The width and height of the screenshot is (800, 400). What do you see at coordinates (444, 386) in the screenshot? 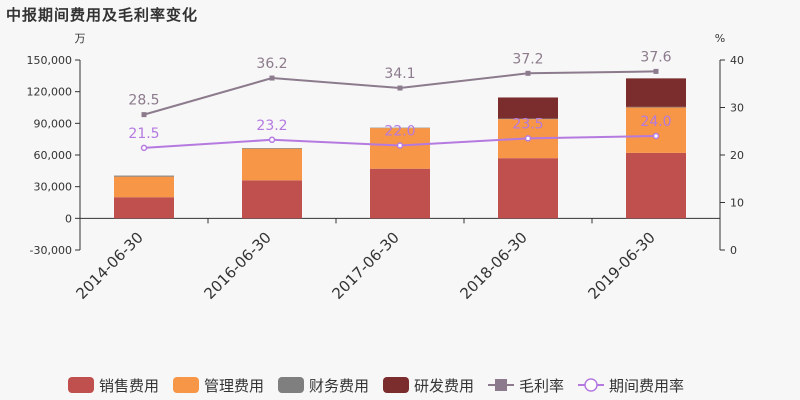
I see `legend-label: 研发费用` at bounding box center [444, 386].